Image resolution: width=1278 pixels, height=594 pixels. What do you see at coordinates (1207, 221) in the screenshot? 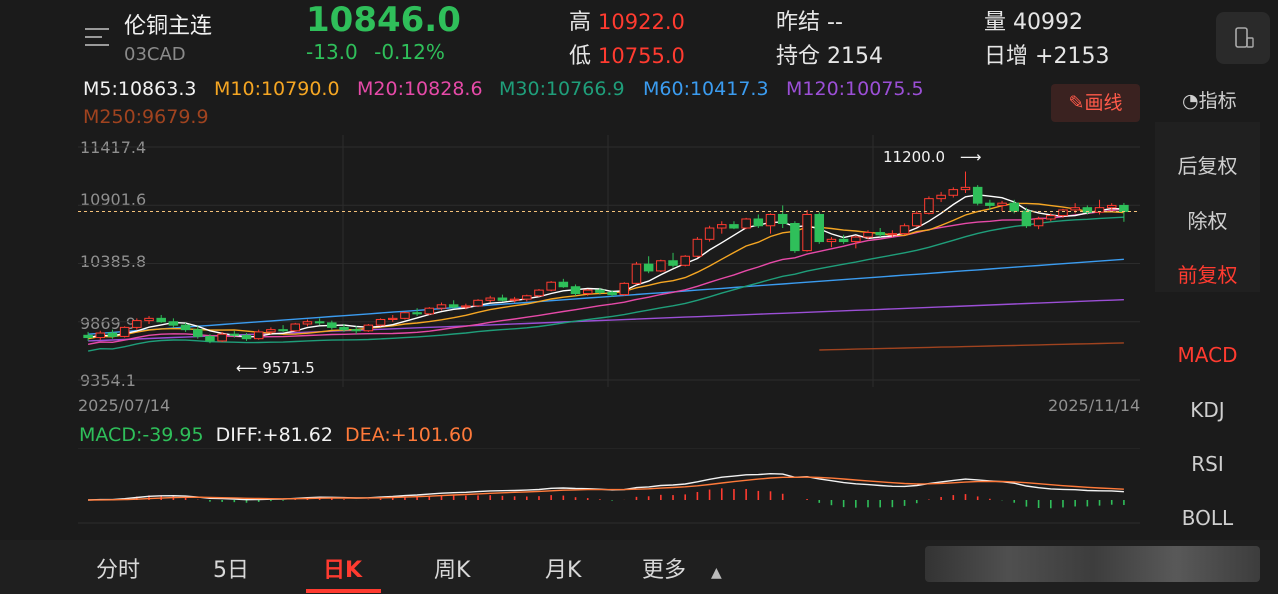
I see `adjust-ex-rights: 除权` at bounding box center [1207, 221].